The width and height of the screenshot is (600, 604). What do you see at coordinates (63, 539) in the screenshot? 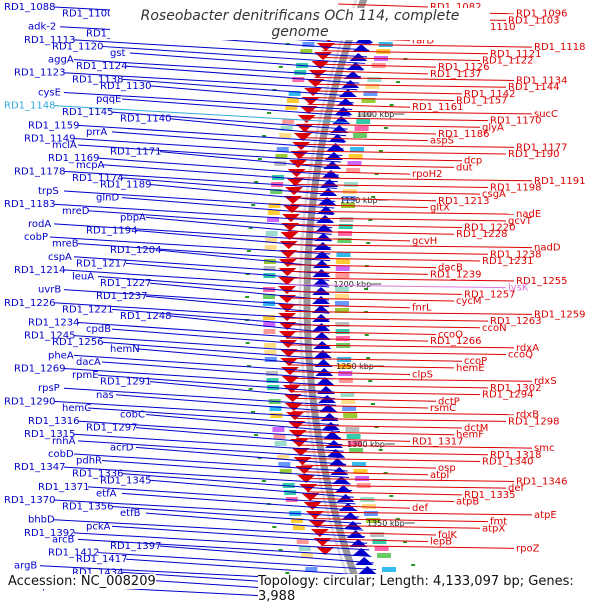
I see `gene-label-left: arcB` at bounding box center [63, 539].